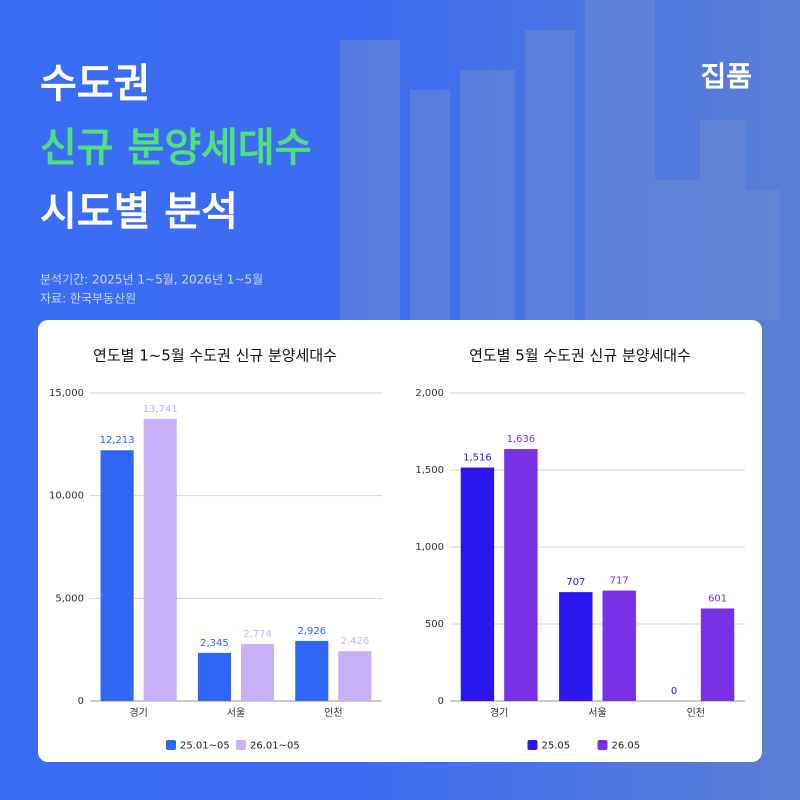 The image size is (800, 800). Describe the element at coordinates (66, 496) in the screenshot. I see `y-tick-label: 10,000` at that location.